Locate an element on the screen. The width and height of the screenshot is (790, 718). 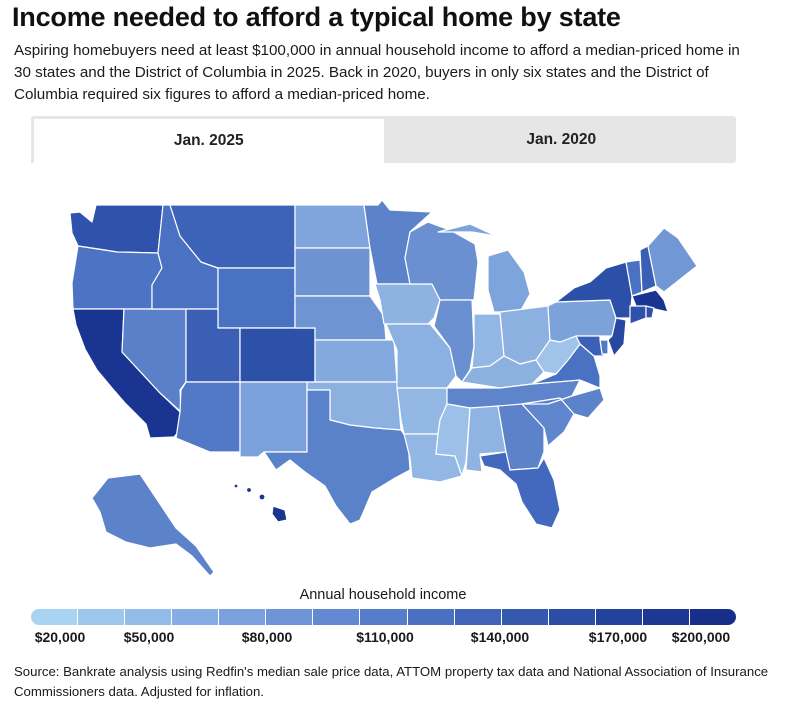
legend-color-bar is located at coordinates (383, 617).